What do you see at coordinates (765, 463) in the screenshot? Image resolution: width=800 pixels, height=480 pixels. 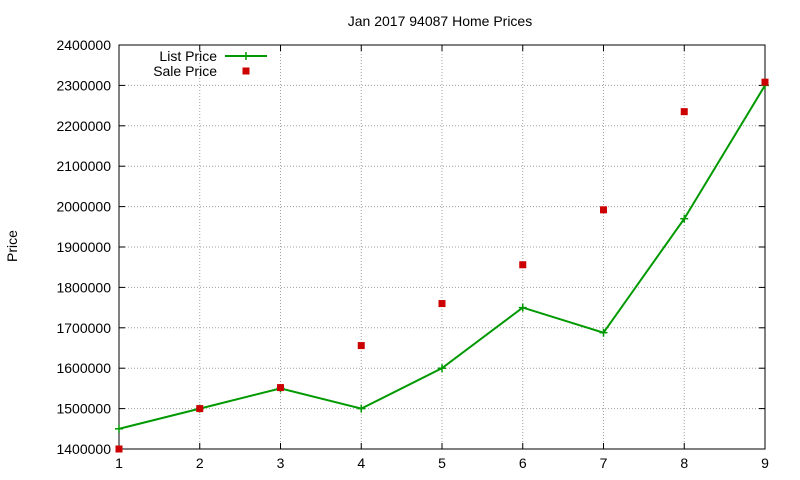 I see `x-tick-label: 9` at bounding box center [765, 463].